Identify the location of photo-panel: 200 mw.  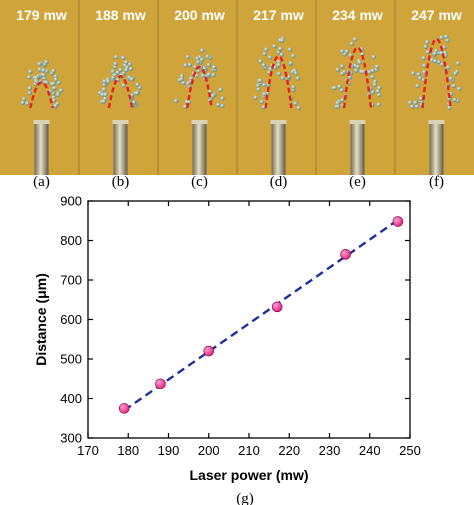
(191, 87).